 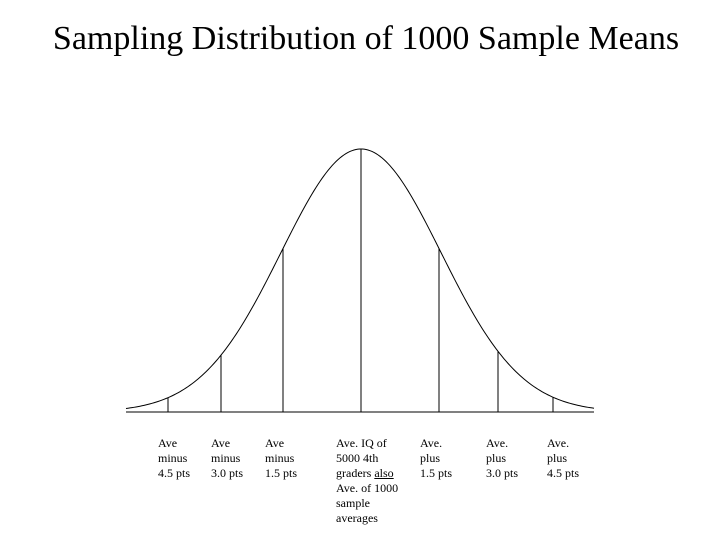 I want to click on mark-label: Ave minus 4.5 pts, so click(x=174, y=458).